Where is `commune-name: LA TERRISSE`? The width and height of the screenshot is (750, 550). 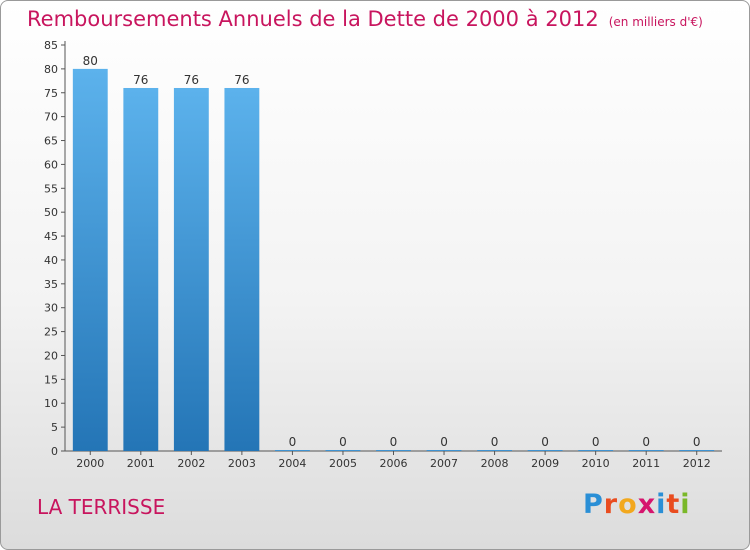 commune-name: LA TERRISSE is located at coordinates (101, 507).